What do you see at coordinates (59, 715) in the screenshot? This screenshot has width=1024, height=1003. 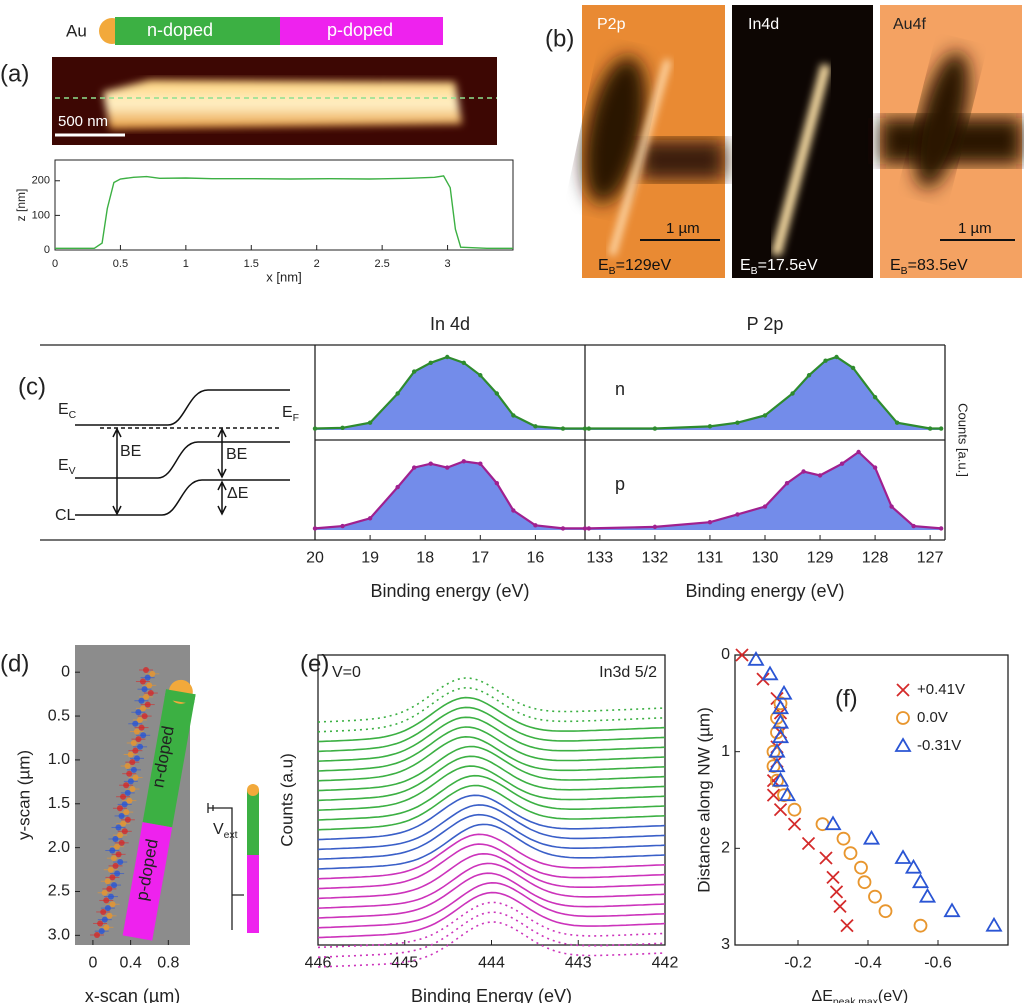 I see `y-tick-label: 0.5` at bounding box center [59, 715].